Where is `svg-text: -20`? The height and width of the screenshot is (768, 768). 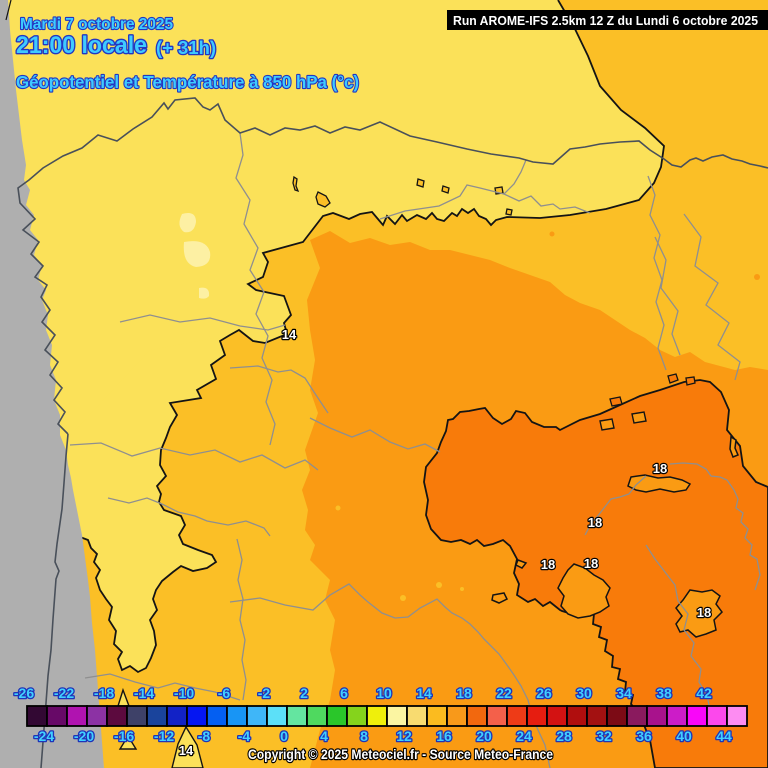
svg-text: -20 is located at coordinates (84, 736).